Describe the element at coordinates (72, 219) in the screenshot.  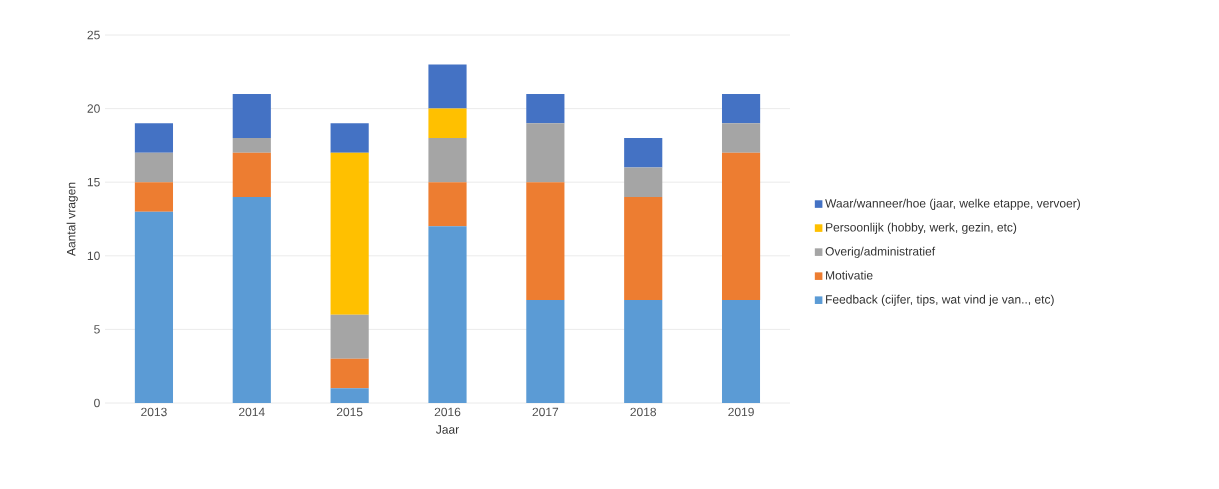
I see `y-axis-title: Aantal vragen` at that location.